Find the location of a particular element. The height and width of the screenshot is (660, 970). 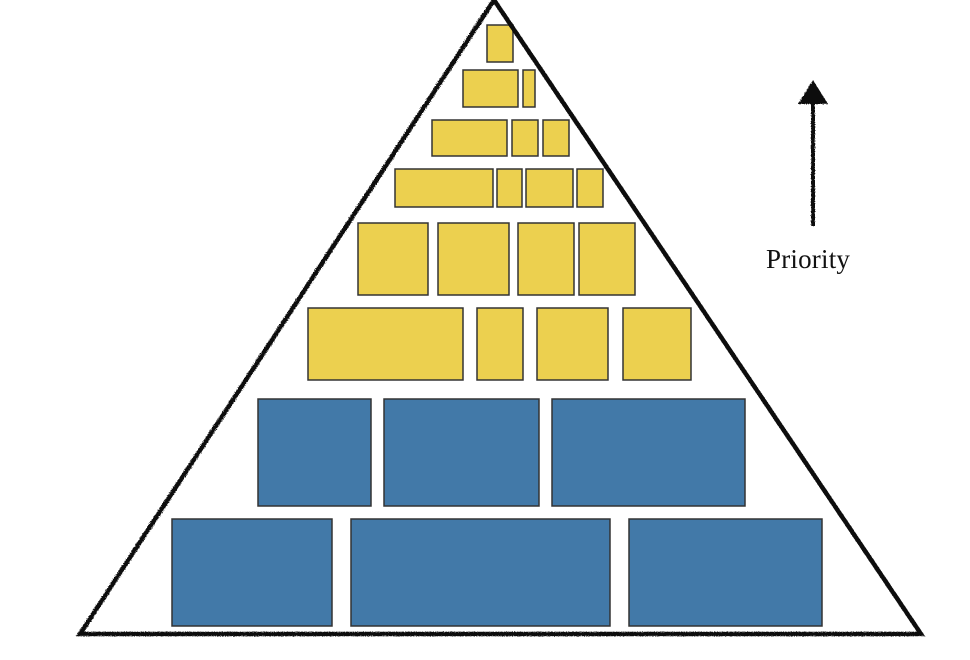

priority-arrow-head is located at coordinates (813, 92).